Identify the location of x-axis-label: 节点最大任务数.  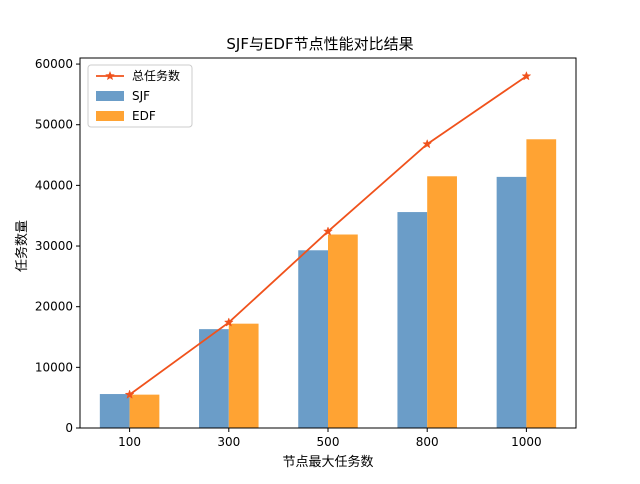
(327, 462).